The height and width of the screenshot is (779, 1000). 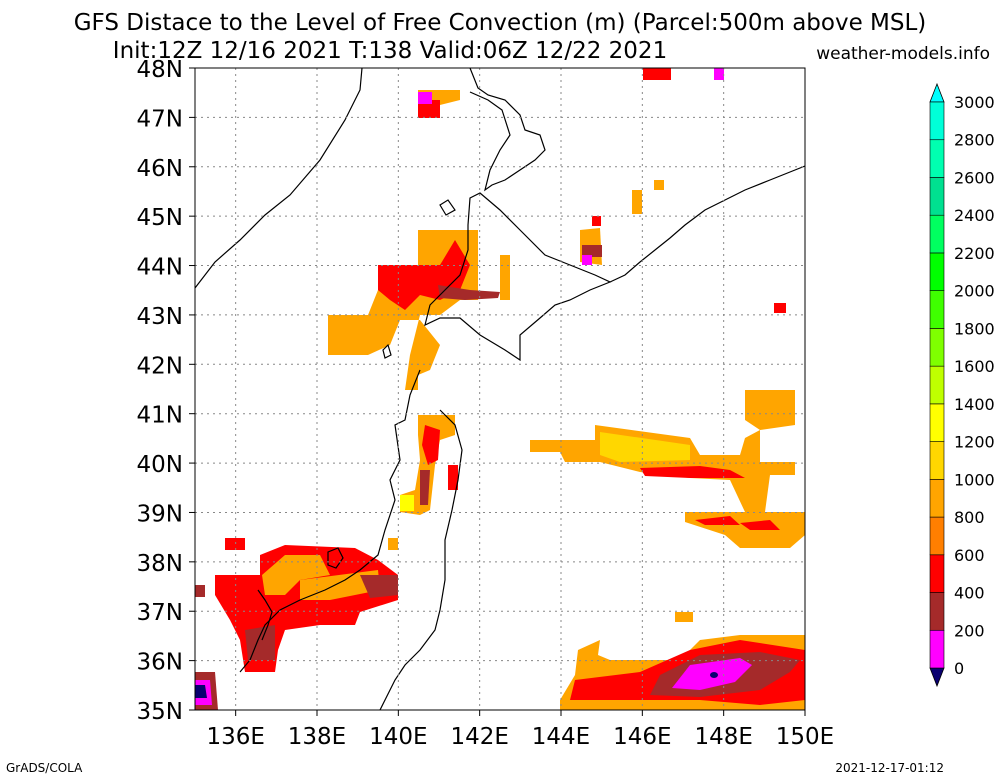 I want to click on coast-rishiri, so click(x=447, y=207).